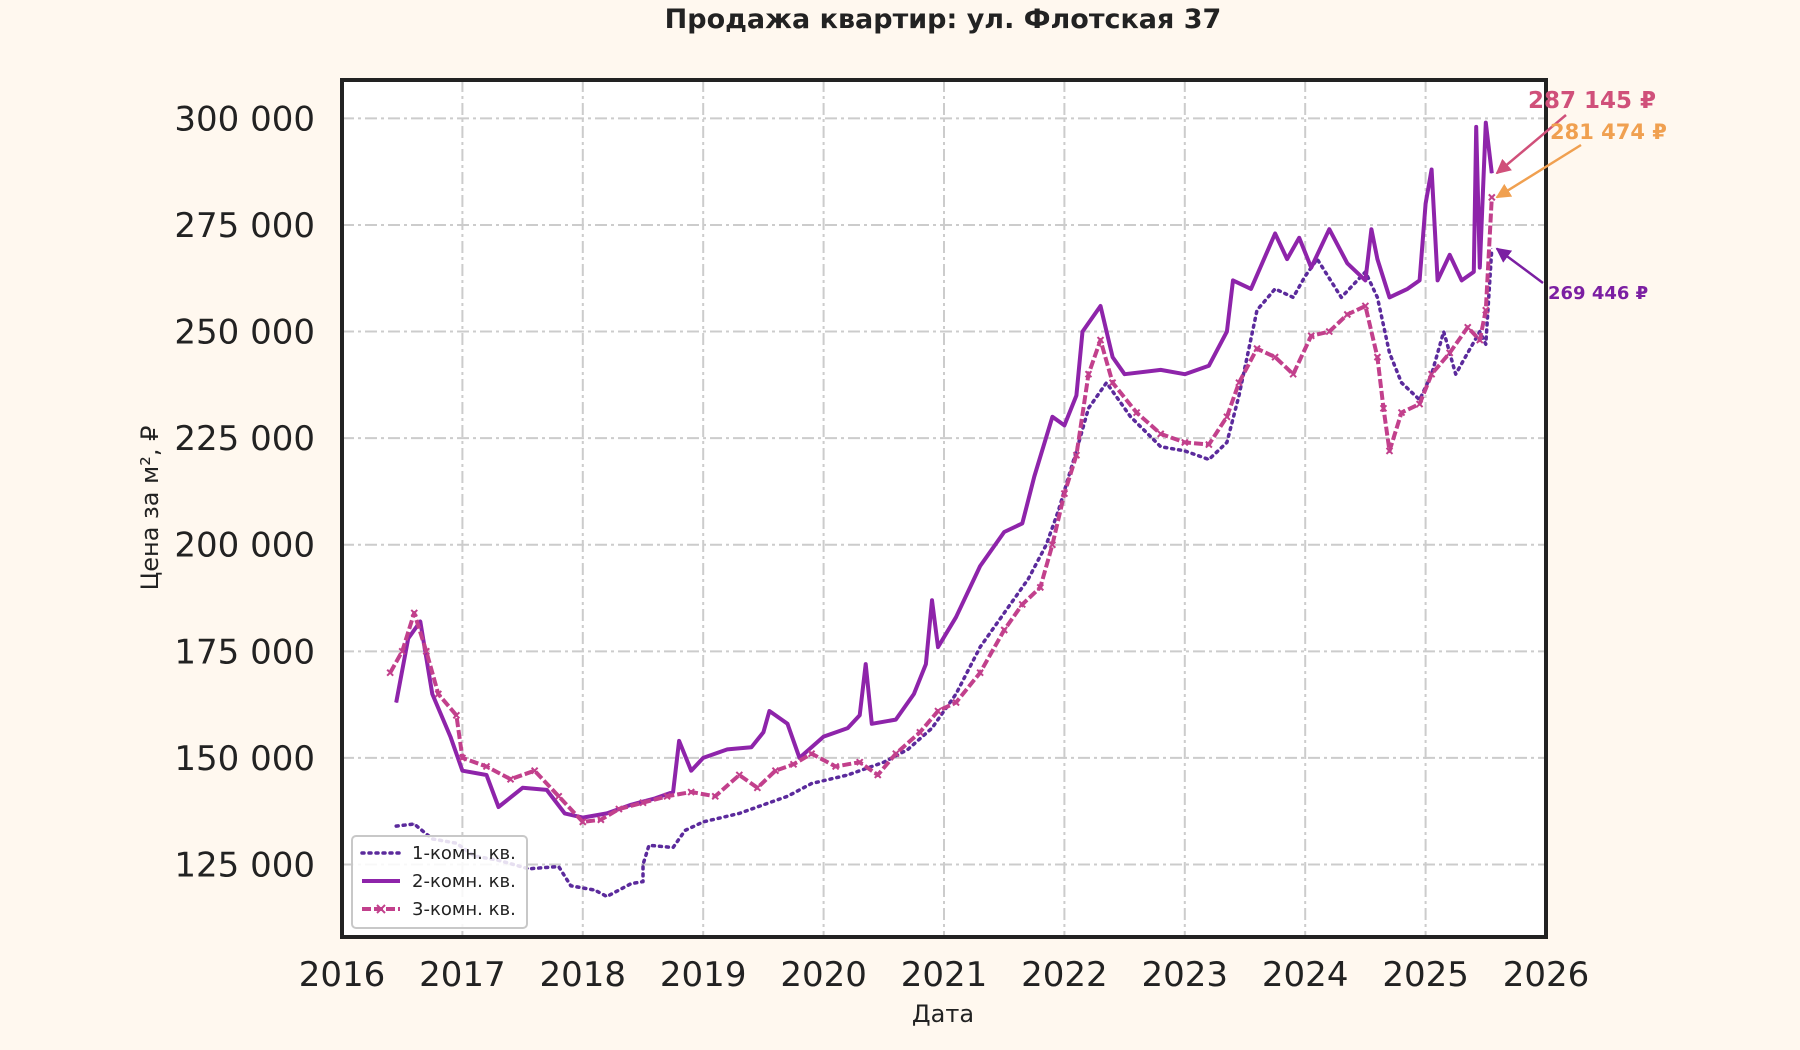 The image size is (1800, 1050). What do you see at coordinates (244, 119) in the screenshot?
I see `y-tick-label: 300 000` at bounding box center [244, 119].